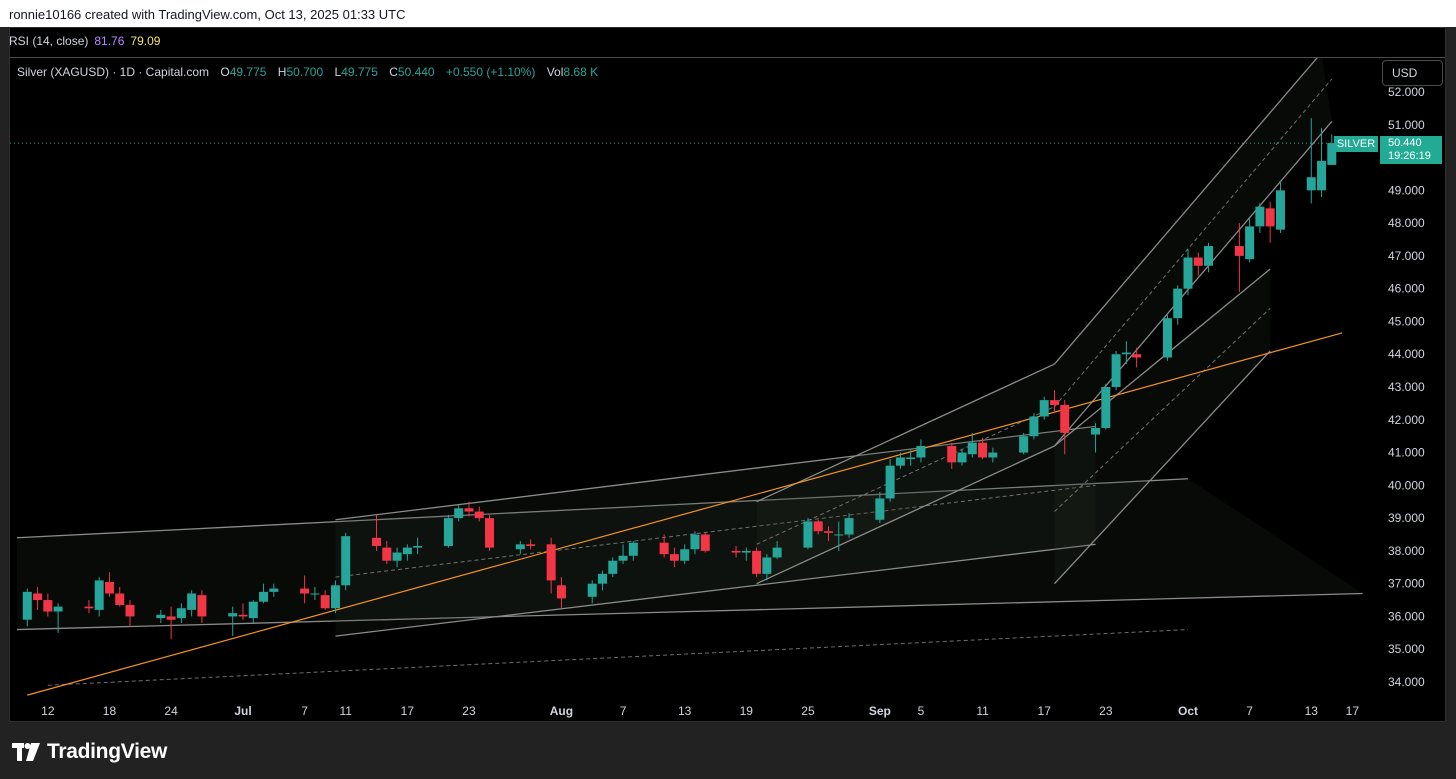 The image size is (1456, 779). I want to click on bar-countdown: 19:26:19, so click(1409, 156).